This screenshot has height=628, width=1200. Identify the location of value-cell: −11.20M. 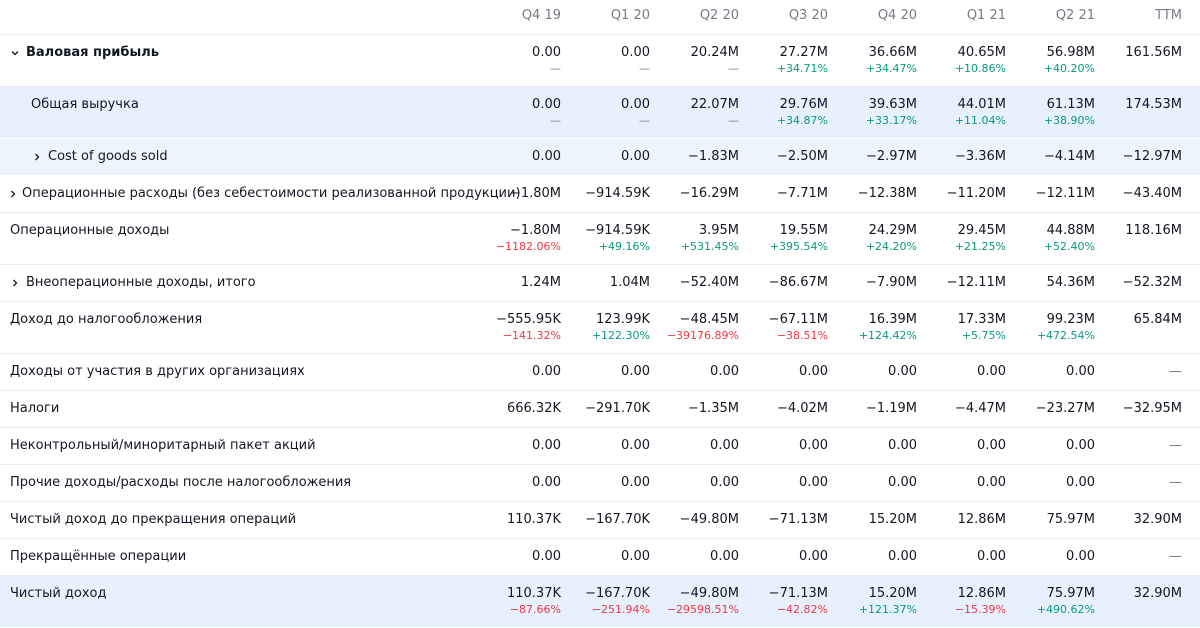
(961, 189).